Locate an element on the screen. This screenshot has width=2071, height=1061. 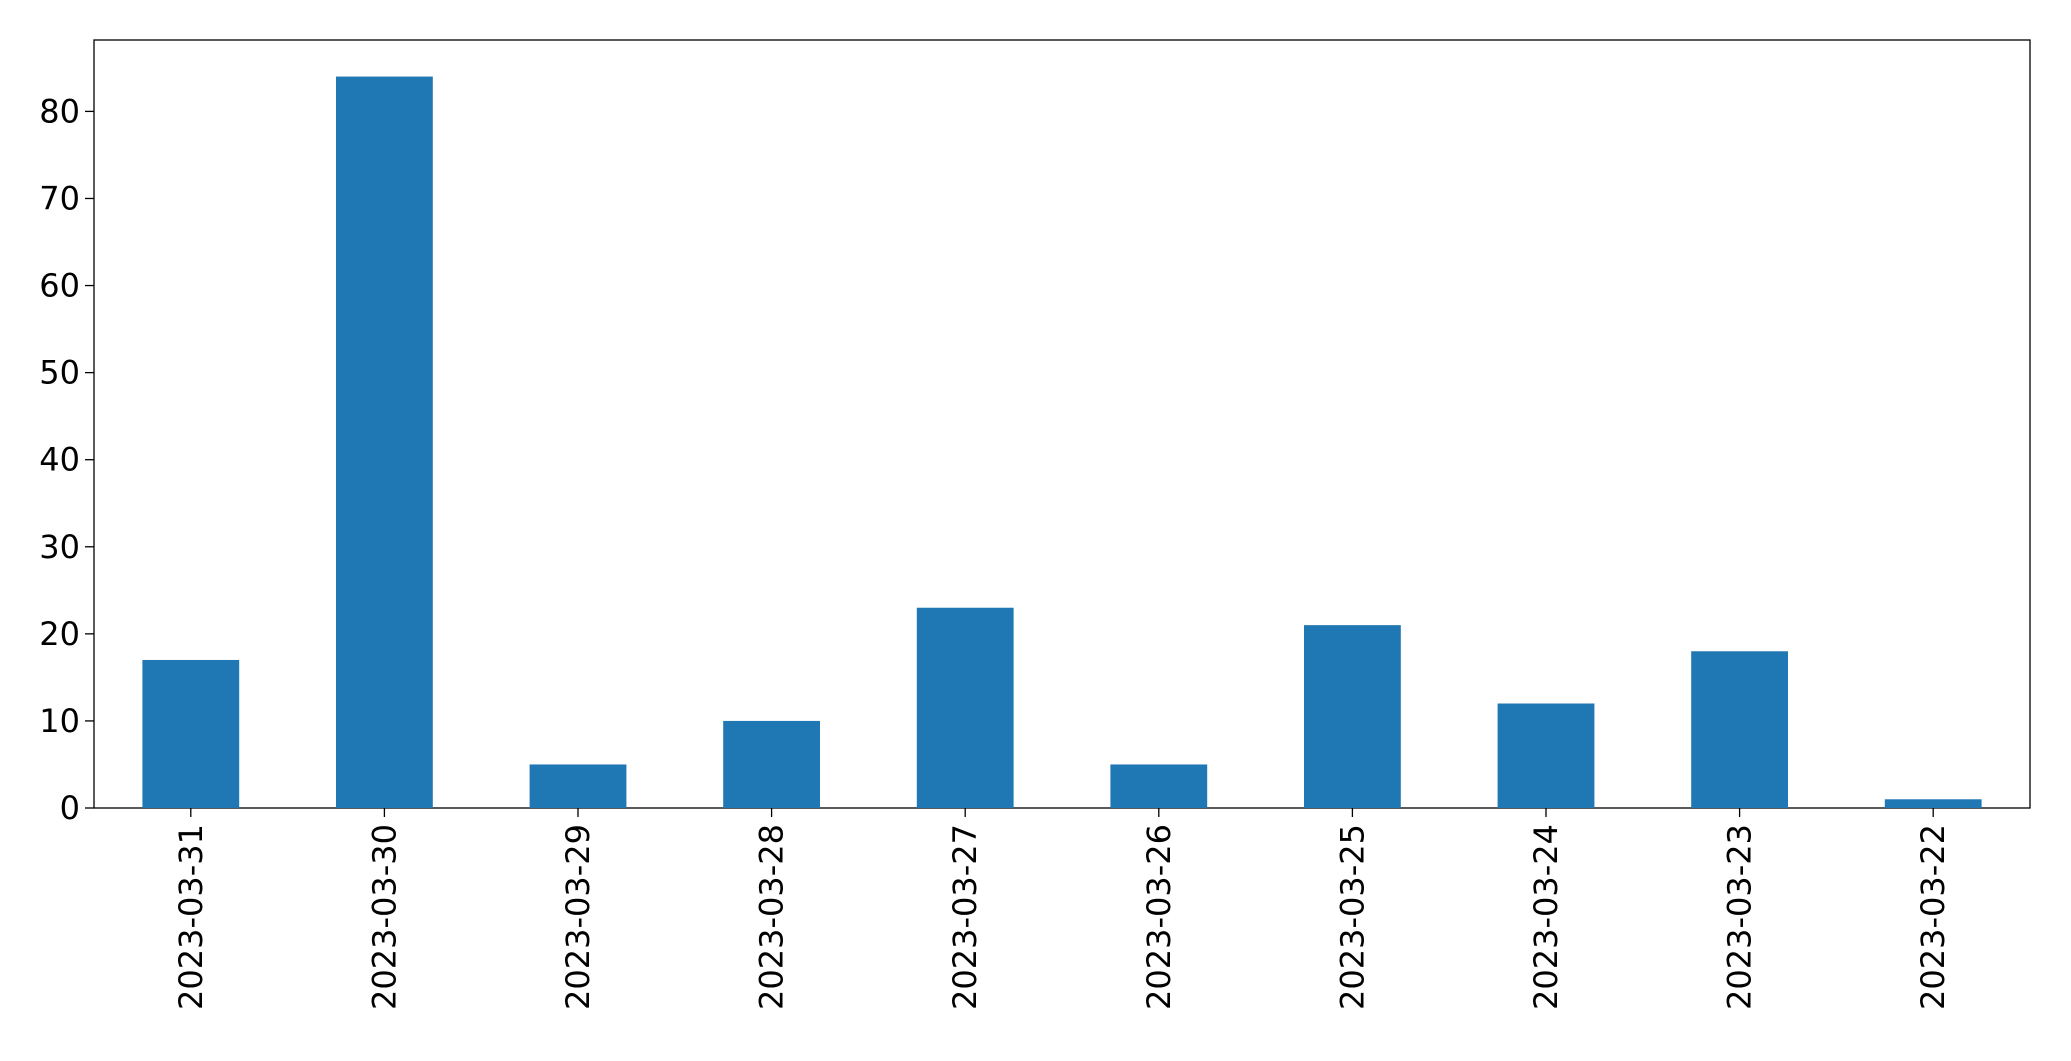
y-tick-label: 10 is located at coordinates (59, 721).